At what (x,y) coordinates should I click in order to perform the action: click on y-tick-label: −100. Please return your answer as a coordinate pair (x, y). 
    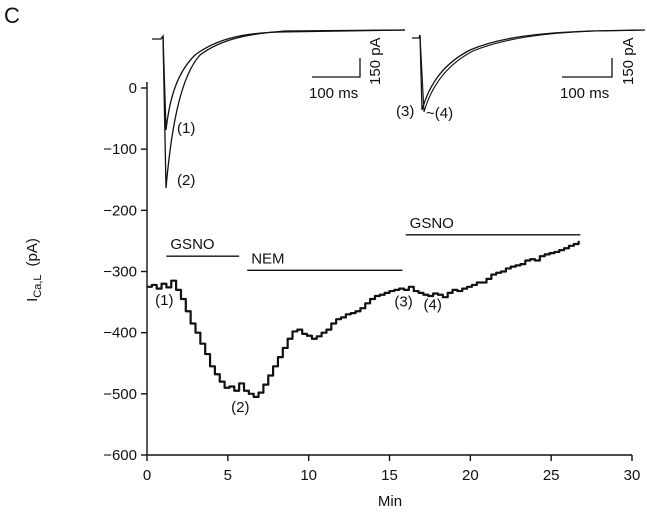
    Looking at the image, I should click on (120, 149).